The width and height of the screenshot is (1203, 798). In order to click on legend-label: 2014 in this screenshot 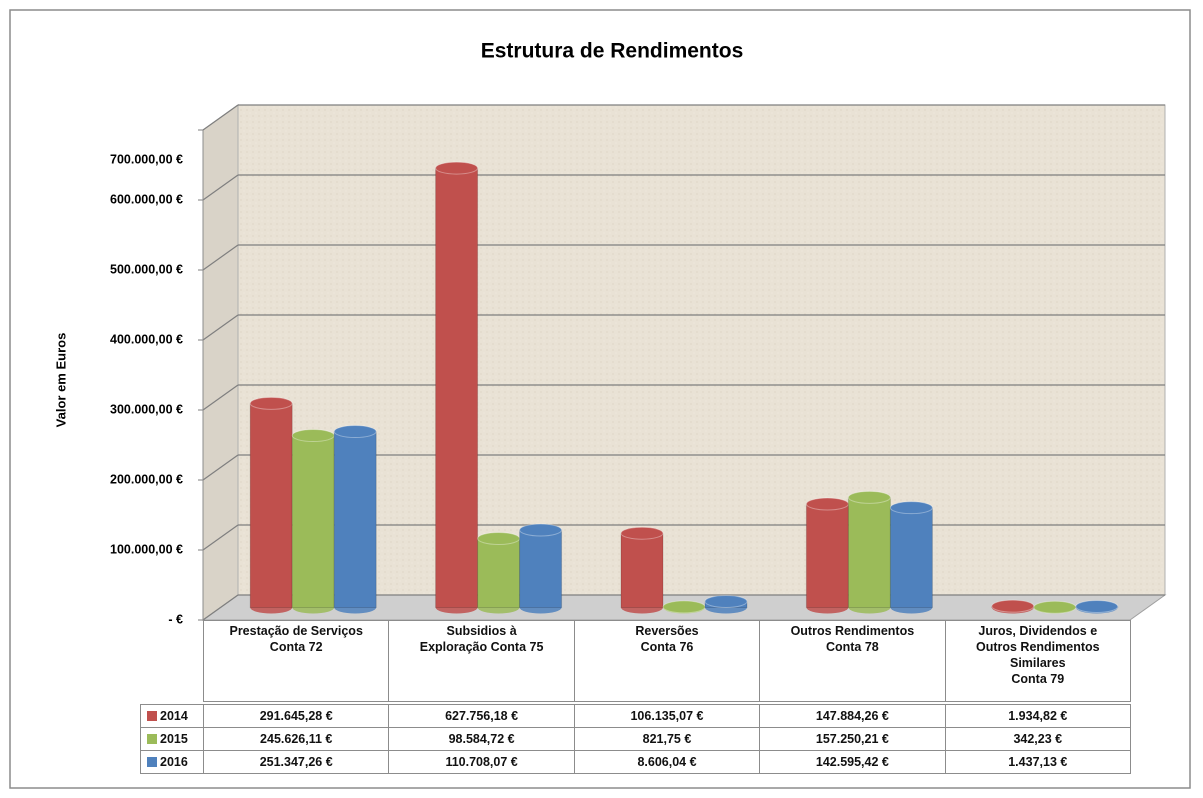, I will do `click(174, 716)`.